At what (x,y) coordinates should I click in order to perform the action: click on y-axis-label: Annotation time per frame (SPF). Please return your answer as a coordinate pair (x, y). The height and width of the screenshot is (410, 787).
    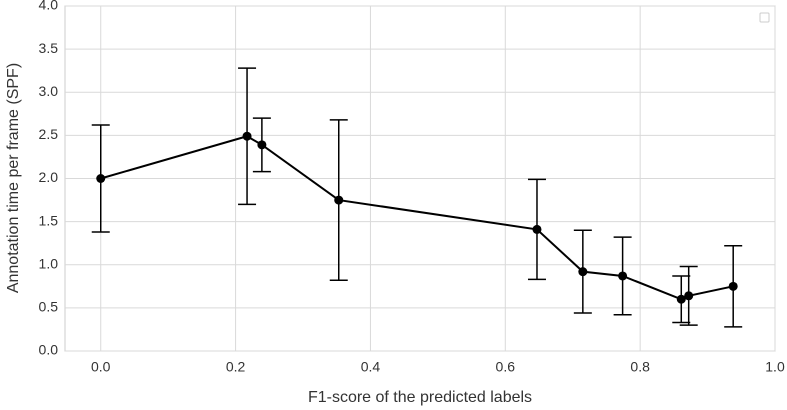
    Looking at the image, I should click on (13, 178).